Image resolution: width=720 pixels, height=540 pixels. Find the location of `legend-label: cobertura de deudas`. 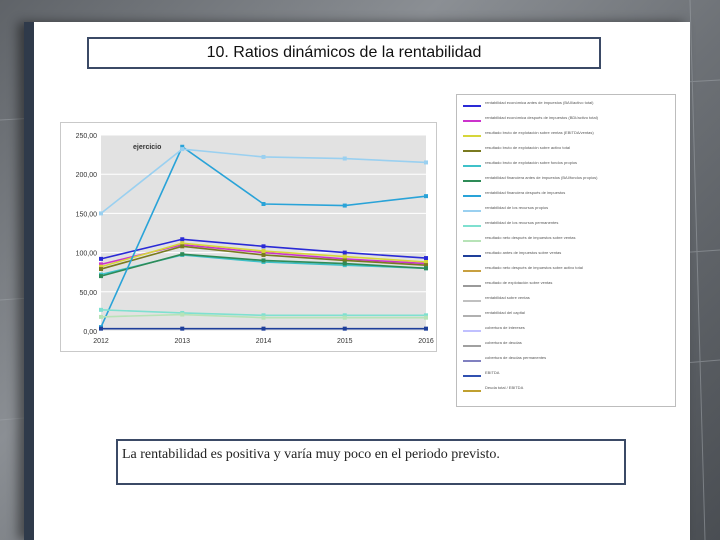

legend-label: cobertura de deudas is located at coordinates (503, 342).